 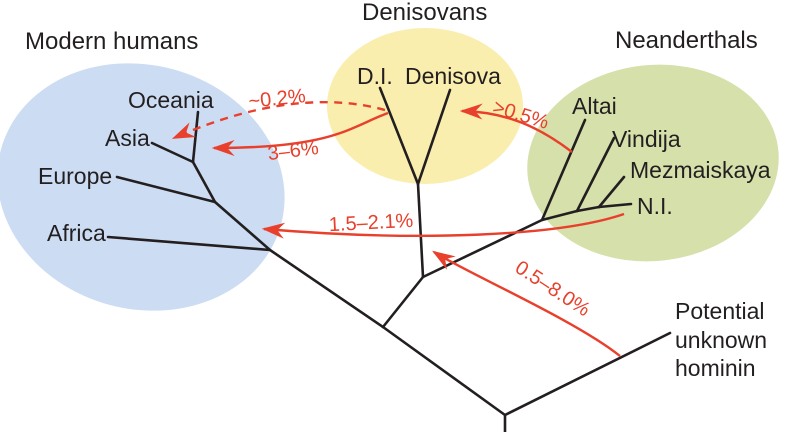 I want to click on taxon-unknown-hominin: Potential unknown hominin, so click(x=721, y=339).